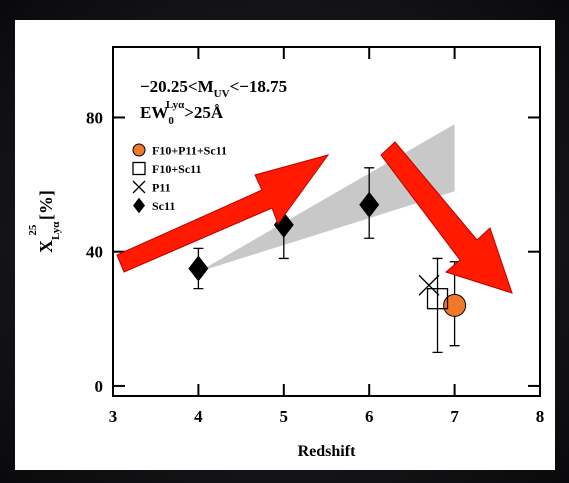  I want to click on annotation-part: Lyα, so click(175, 105).